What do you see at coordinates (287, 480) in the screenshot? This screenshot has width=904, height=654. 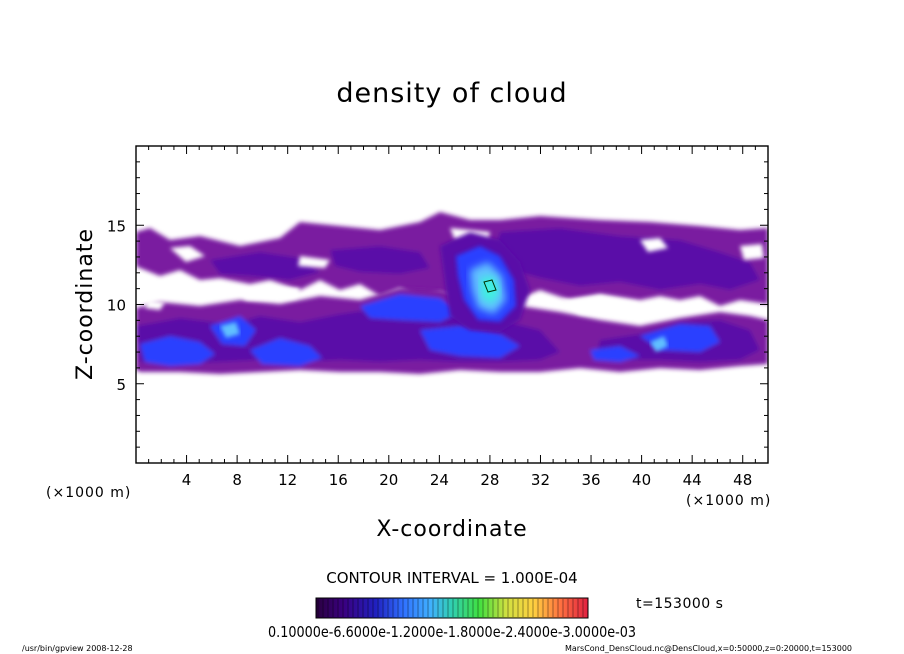 I see `x-tick-label: 12` at bounding box center [287, 480].